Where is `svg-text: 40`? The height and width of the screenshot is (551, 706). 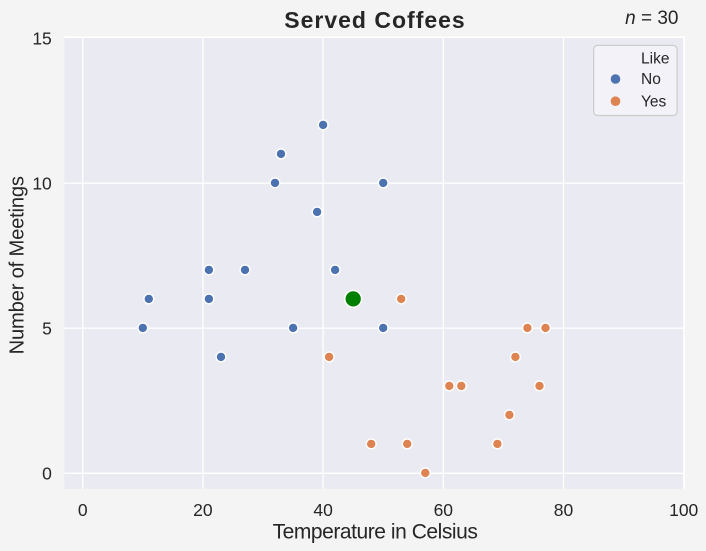
svg-text: 40 is located at coordinates (323, 510).